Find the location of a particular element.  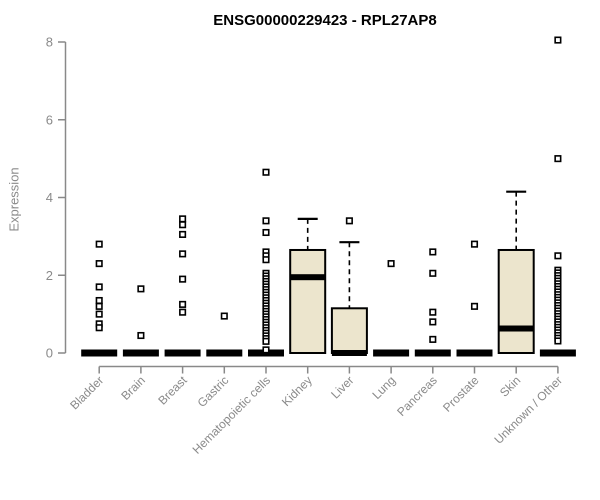

x-tick-label: Breast is located at coordinates (172, 390).